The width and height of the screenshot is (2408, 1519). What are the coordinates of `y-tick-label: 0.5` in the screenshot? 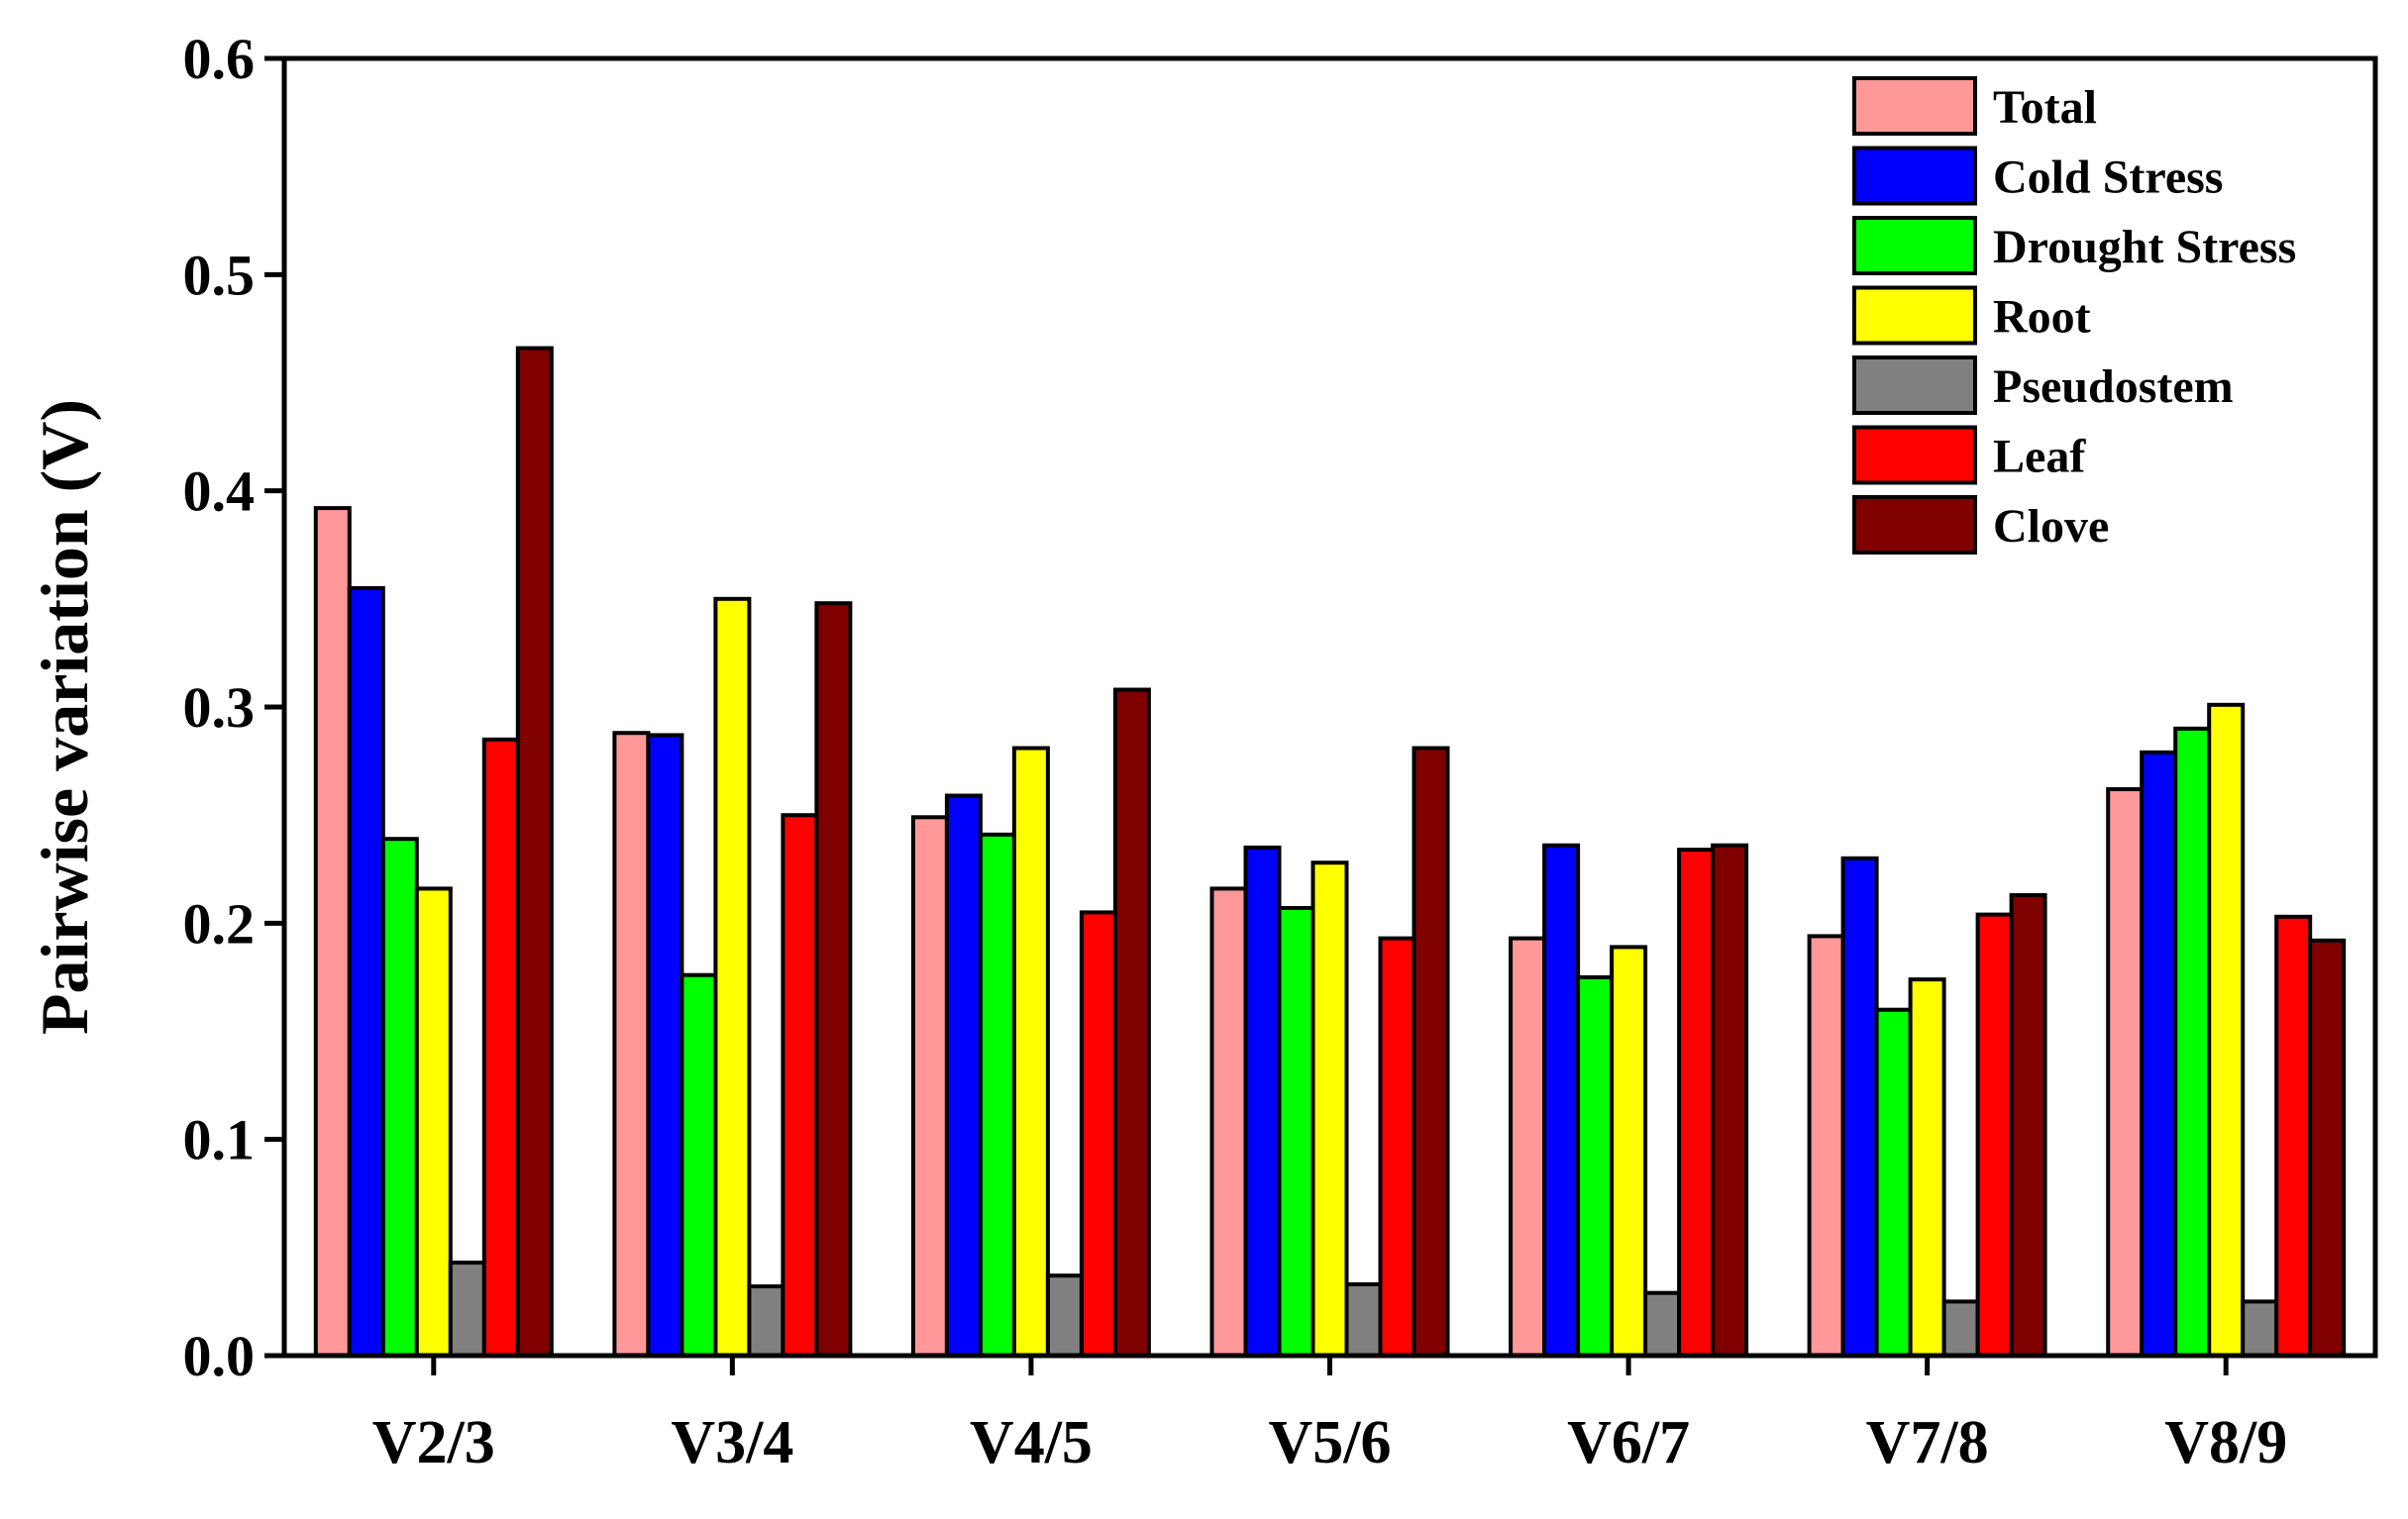 It's located at (220, 275).